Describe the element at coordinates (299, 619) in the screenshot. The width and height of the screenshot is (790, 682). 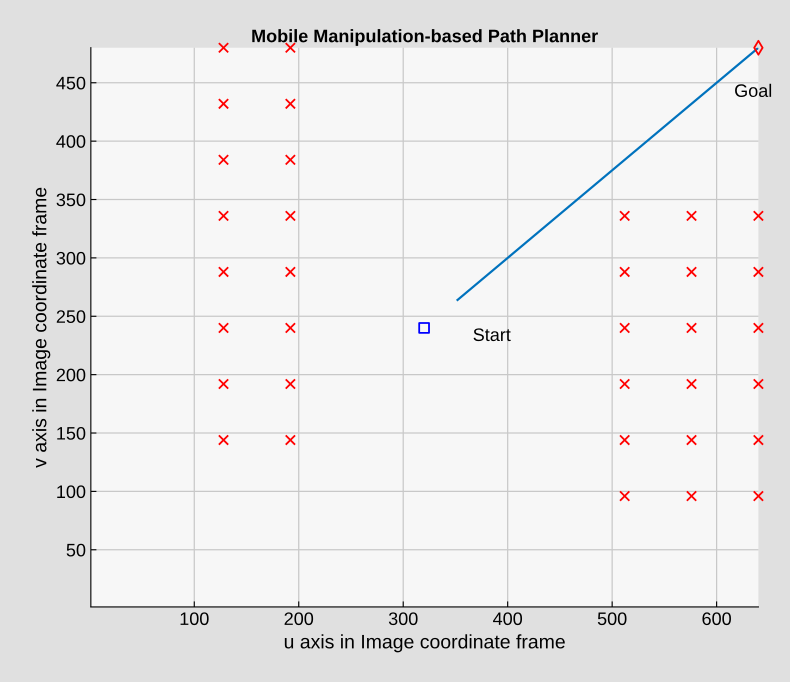
I see `x-tick-label: 200` at that location.